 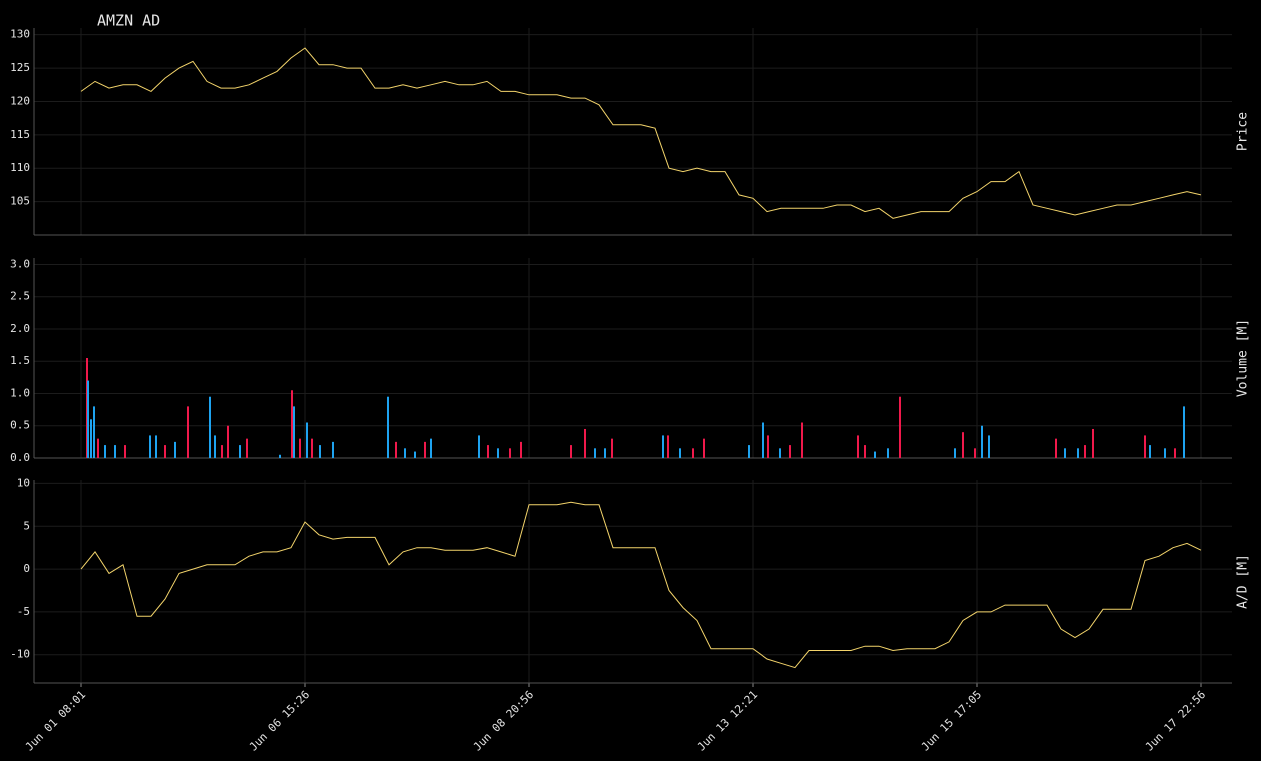 I want to click on y-tick-label: -5, so click(x=23, y=611).